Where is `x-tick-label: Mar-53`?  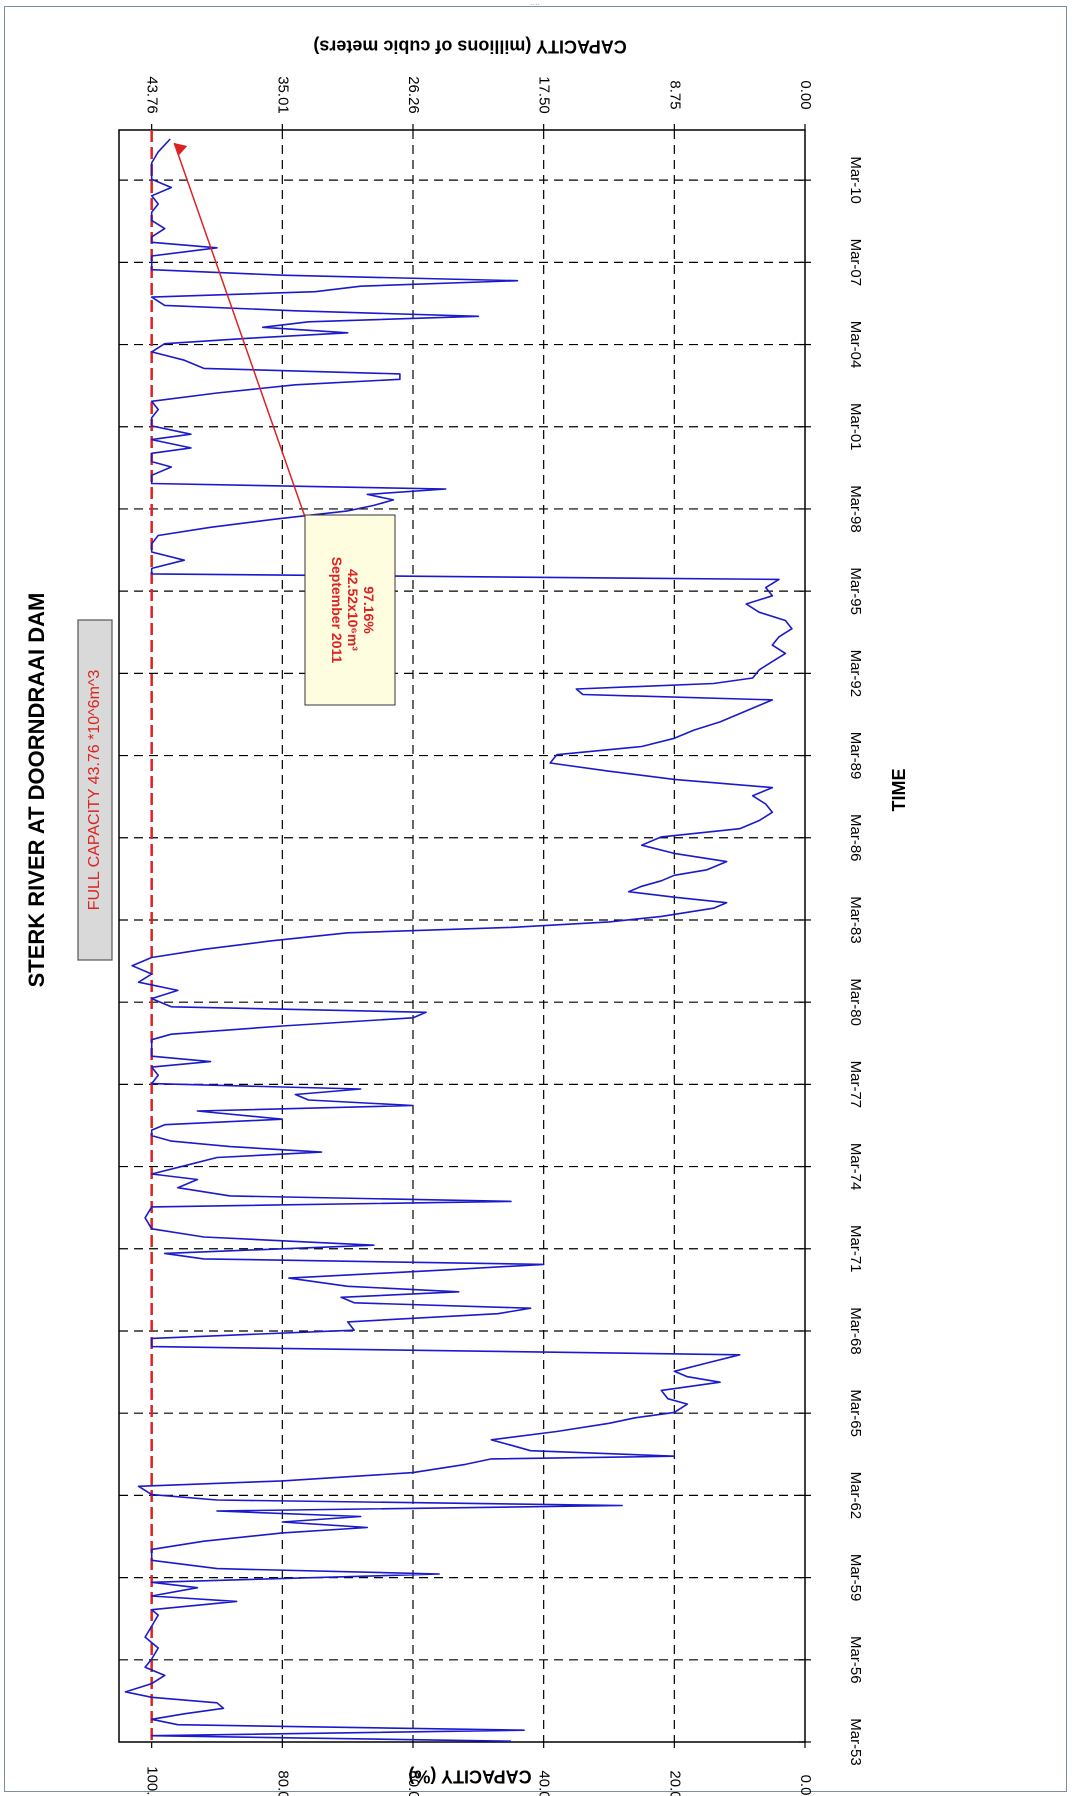
x-tick-label: Mar-53 is located at coordinates (855, 1742).